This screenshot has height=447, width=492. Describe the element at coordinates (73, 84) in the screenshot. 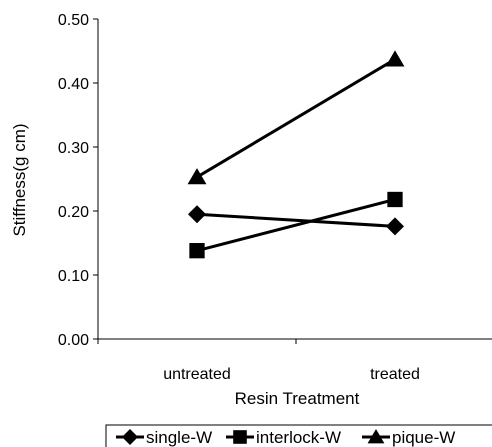

I see `y-tick-label: 0.40` at that location.